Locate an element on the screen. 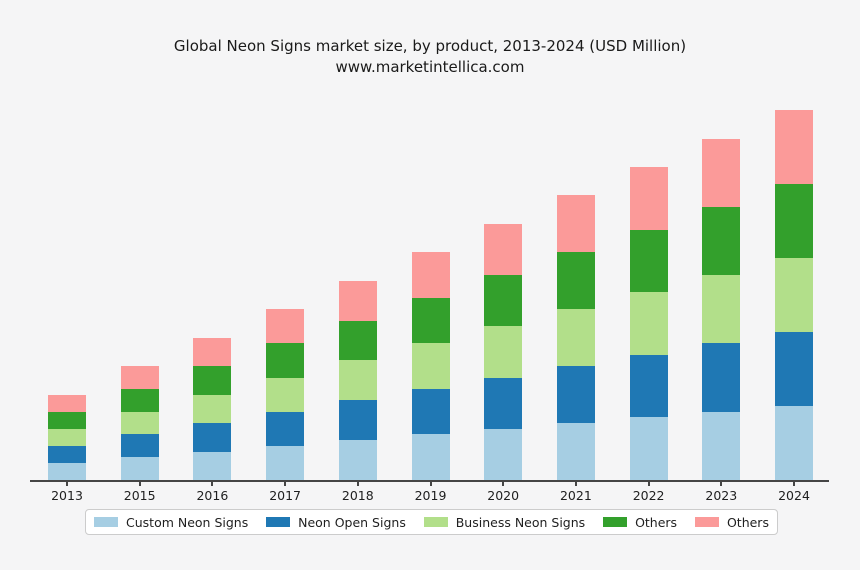 Image resolution: width=860 pixels, height=570 pixels. bar-2024 is located at coordinates (794, 295).